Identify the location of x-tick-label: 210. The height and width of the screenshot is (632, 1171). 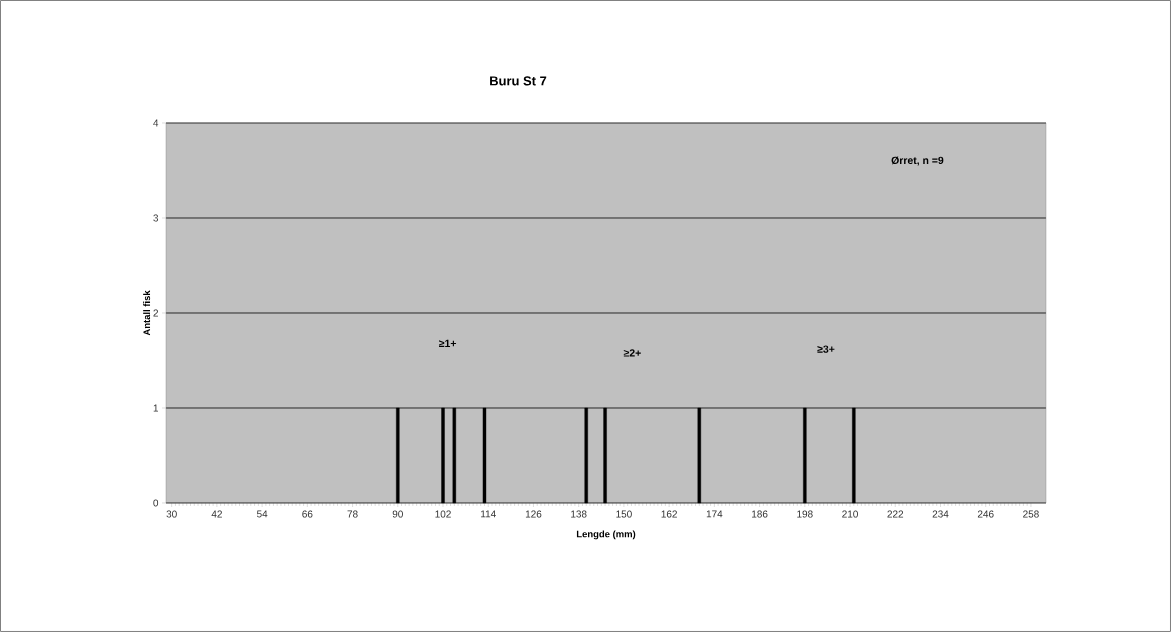
(850, 514).